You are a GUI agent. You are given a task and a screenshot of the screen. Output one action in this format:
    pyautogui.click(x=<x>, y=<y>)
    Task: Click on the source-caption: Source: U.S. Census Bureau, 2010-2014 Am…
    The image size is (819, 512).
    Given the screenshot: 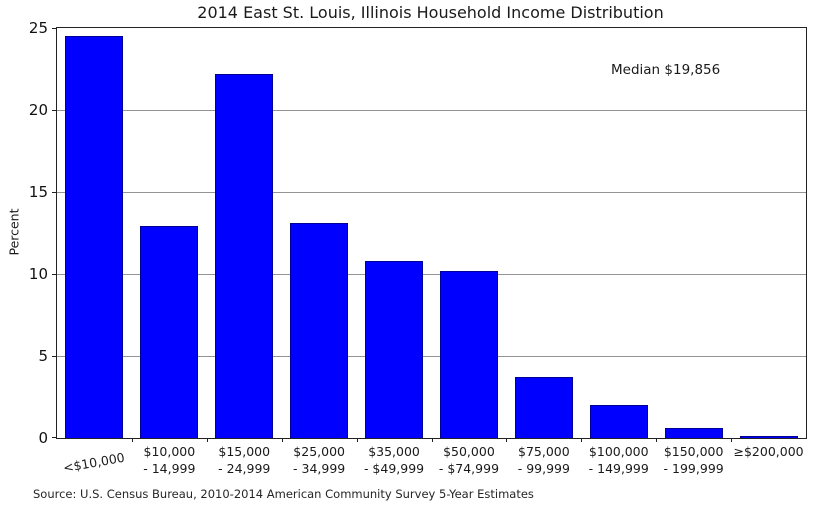 What is the action you would take?
    pyautogui.click(x=283, y=494)
    